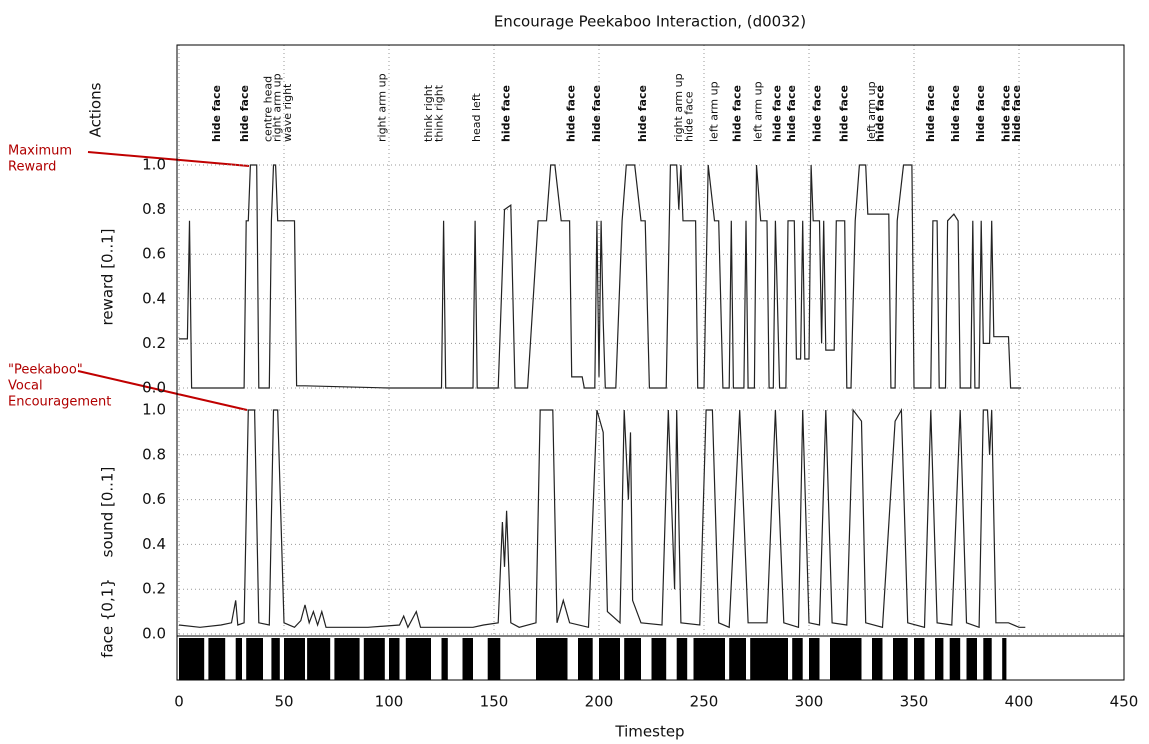 The width and height of the screenshot is (1149, 744). What do you see at coordinates (267, 109) in the screenshot?
I see `action-label: centre head` at bounding box center [267, 109].